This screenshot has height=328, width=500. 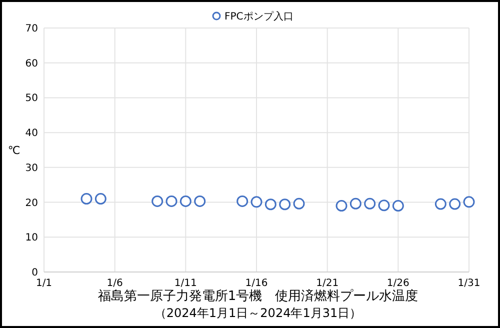 What do you see at coordinates (31, 203) in the screenshot?
I see `y-tick-label: 20` at bounding box center [31, 203].